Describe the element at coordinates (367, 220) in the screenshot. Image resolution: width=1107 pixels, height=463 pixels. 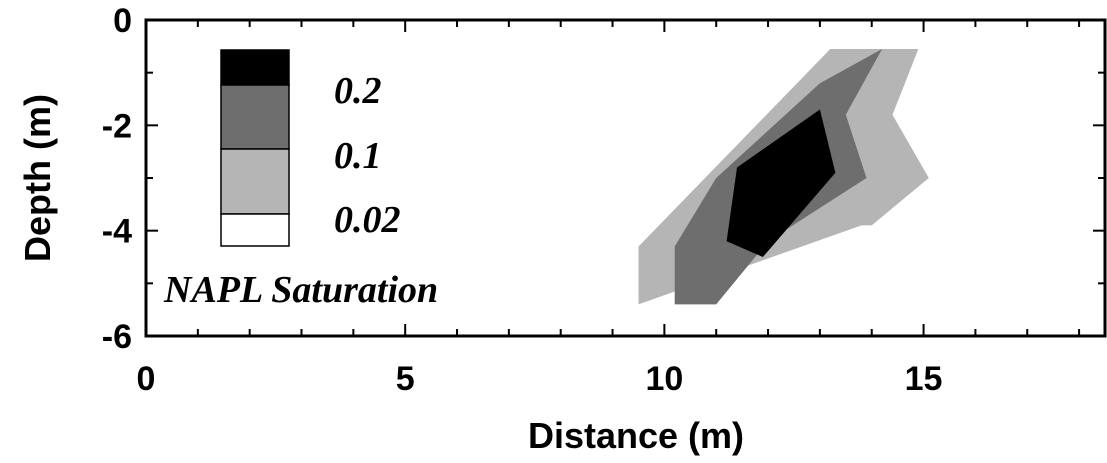
I see `legend-label: 0.02` at that location.